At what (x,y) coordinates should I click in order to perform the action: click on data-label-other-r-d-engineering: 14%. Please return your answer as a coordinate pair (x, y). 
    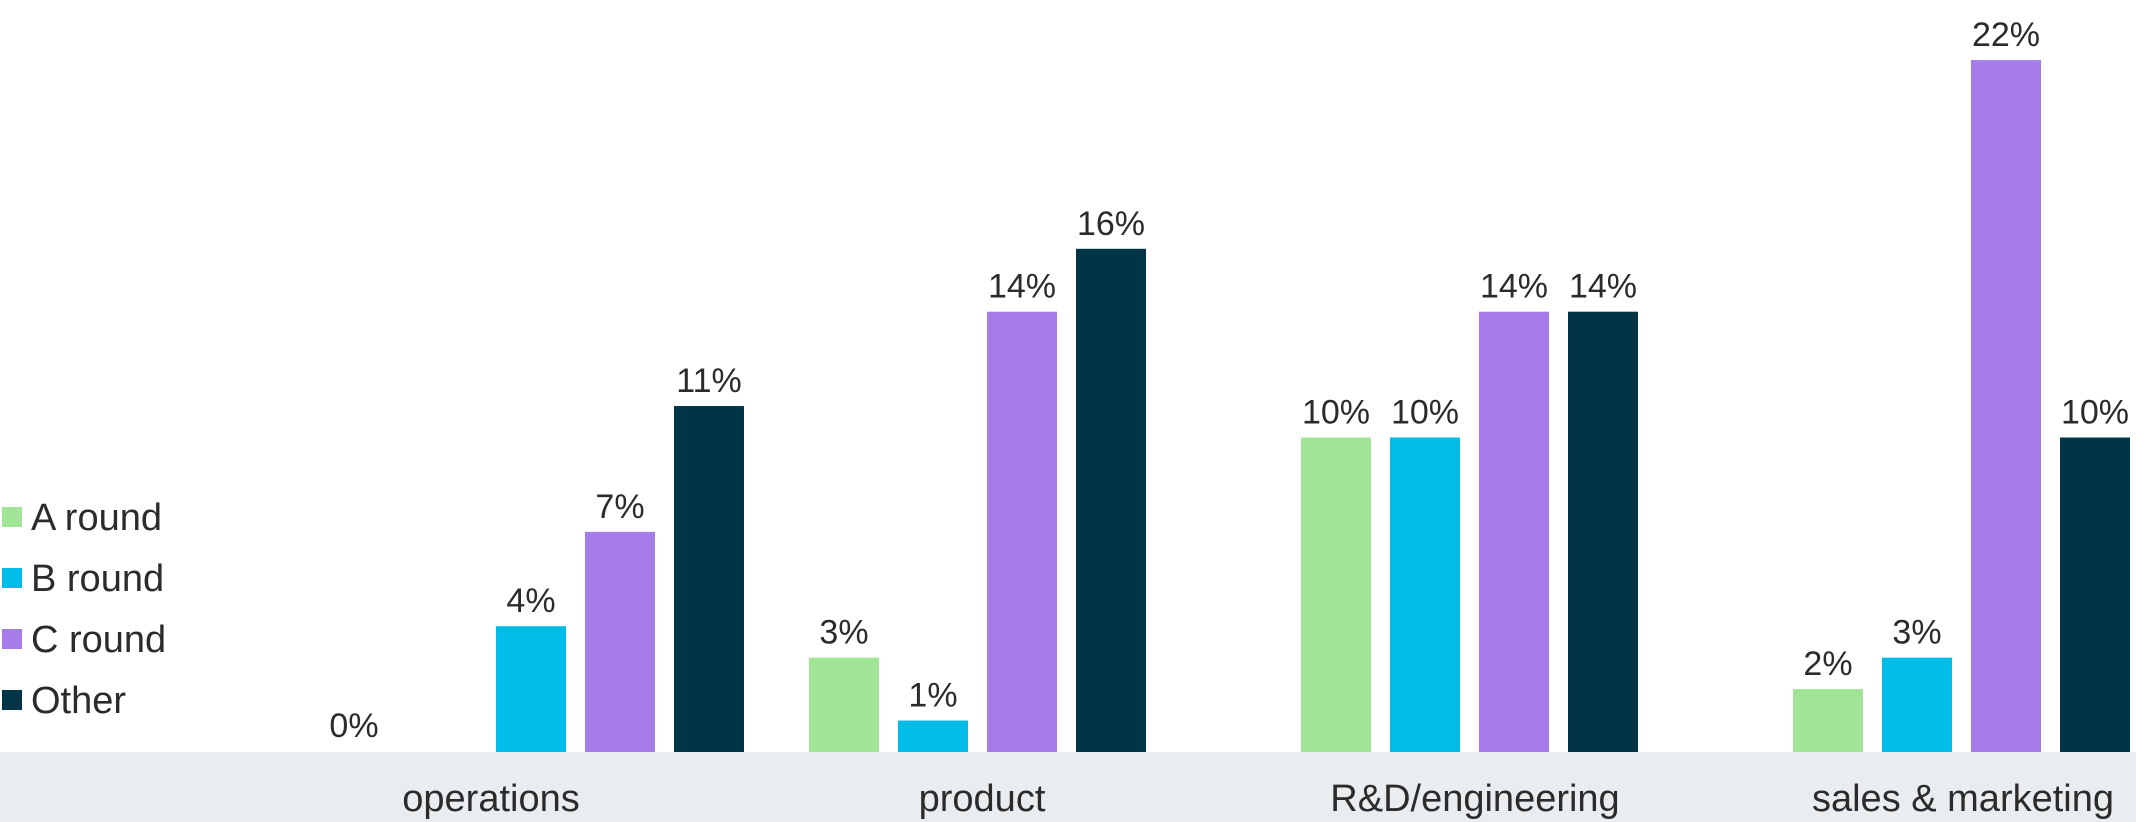
    Looking at the image, I should click on (1603, 287).